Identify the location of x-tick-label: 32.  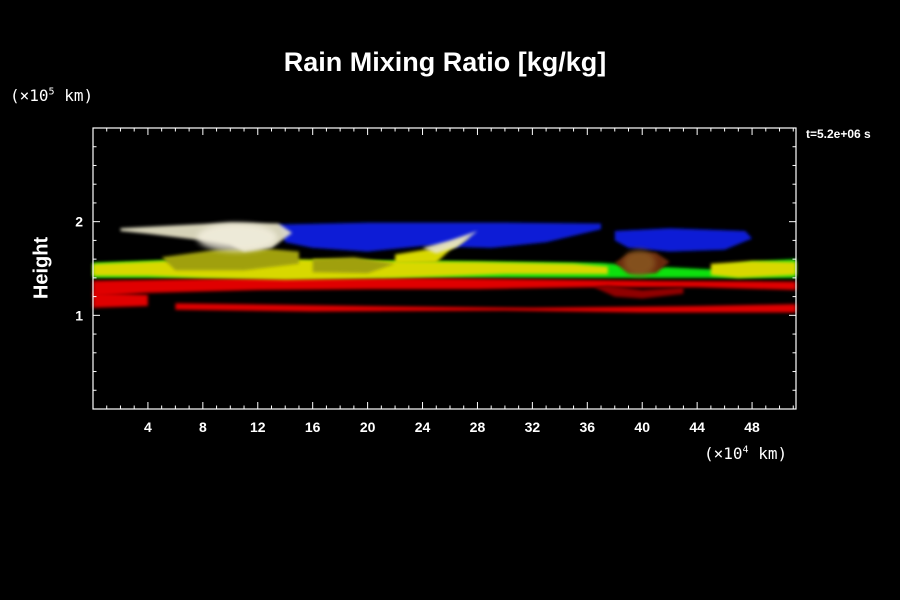
(533, 427).